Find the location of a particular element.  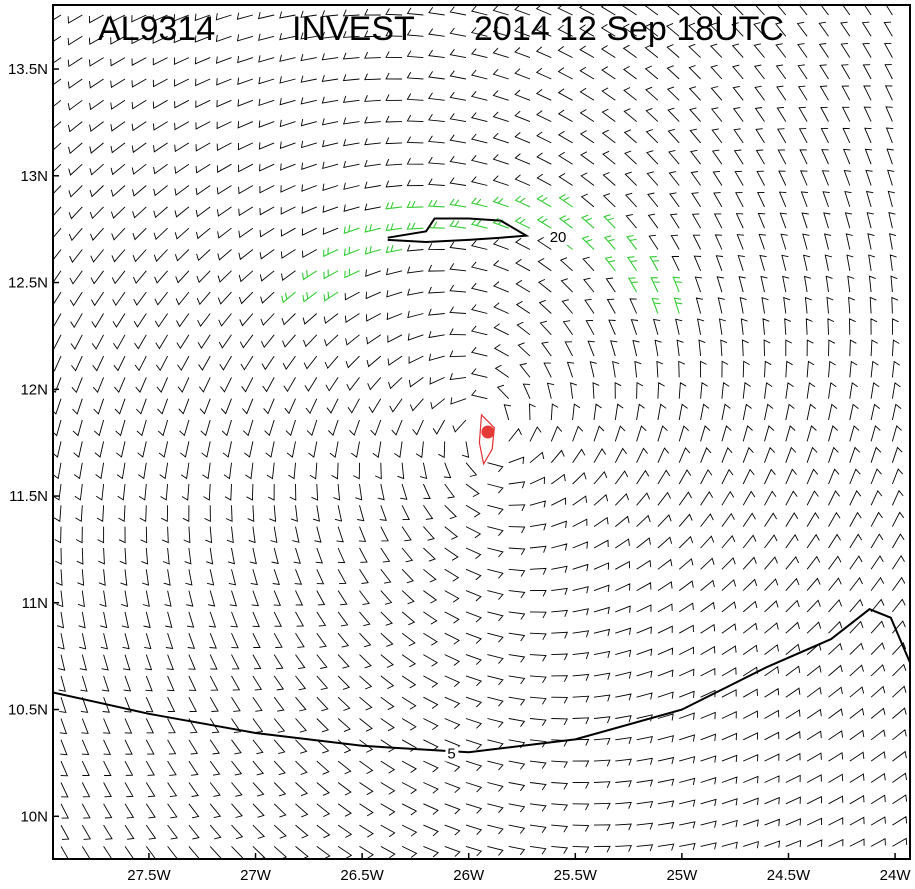

x-tick-label: 25.5W is located at coordinates (576, 875).